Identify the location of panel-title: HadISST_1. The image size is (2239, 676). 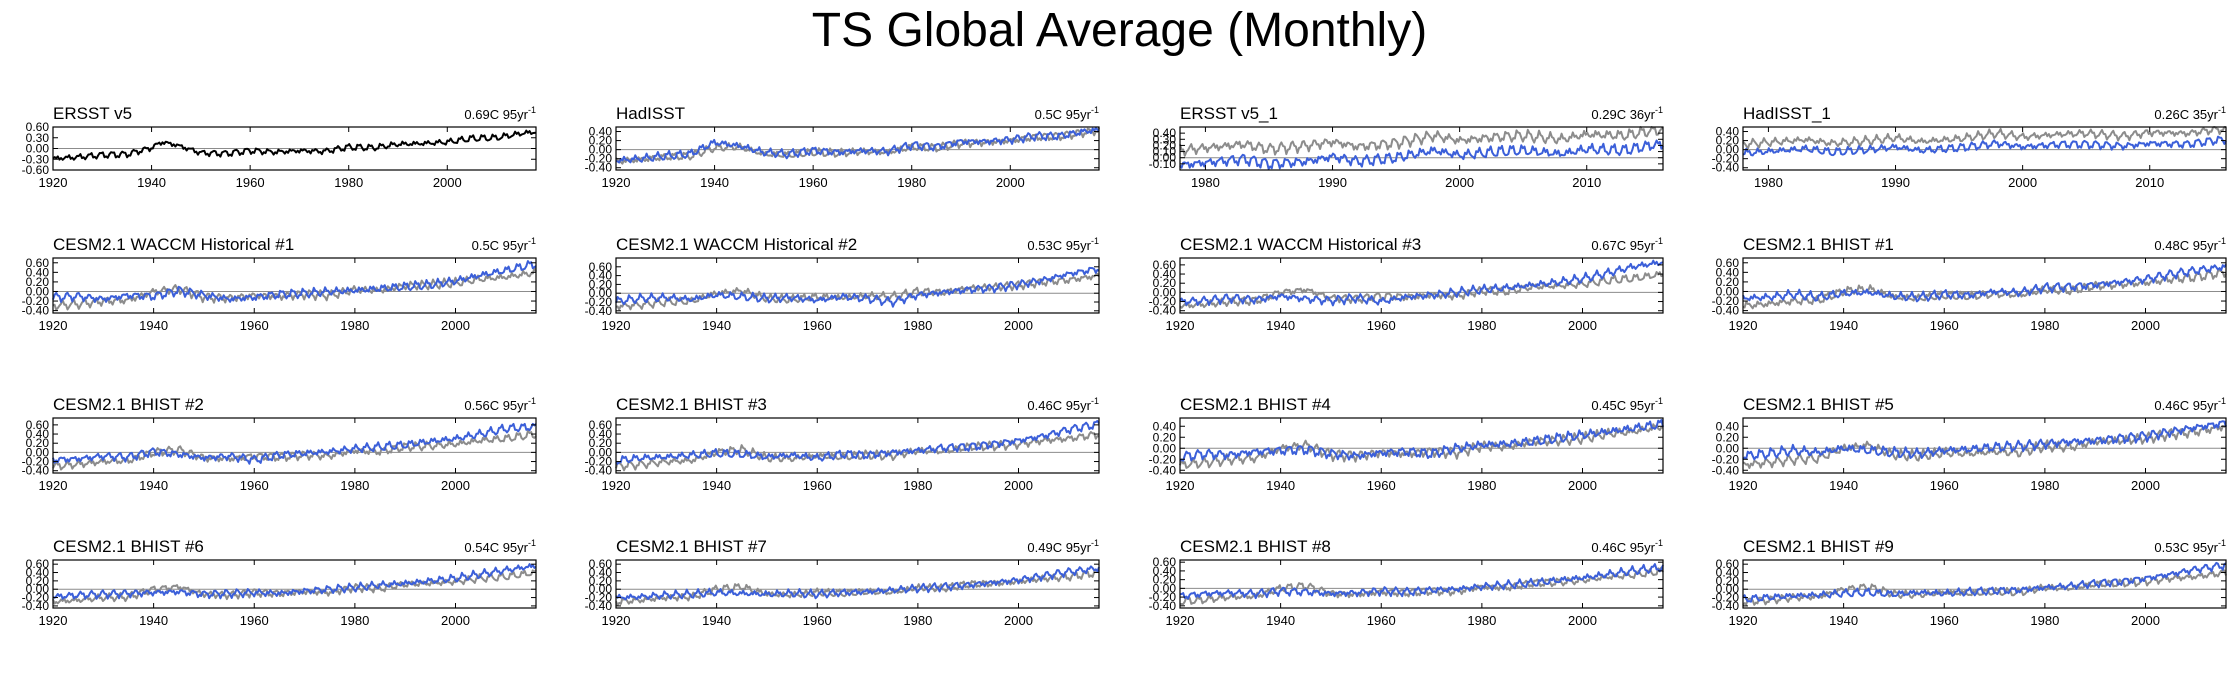
(1787, 113).